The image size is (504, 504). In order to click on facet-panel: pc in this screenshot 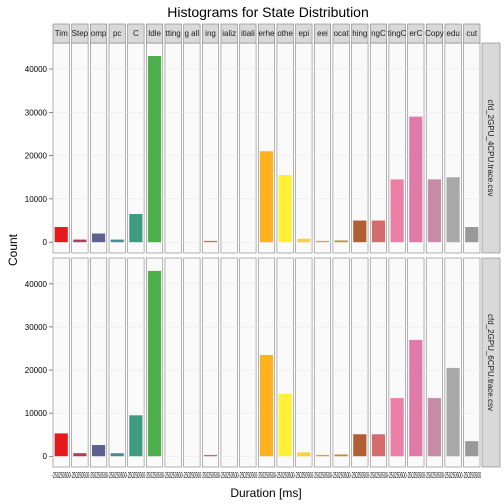, I will do `click(117, 138)`.